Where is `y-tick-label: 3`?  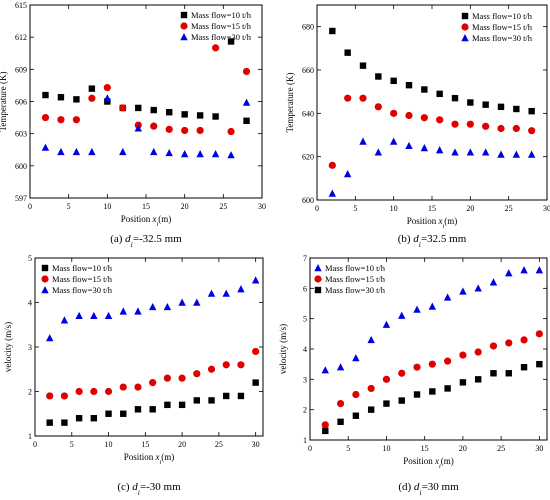
y-tick-label: 3 is located at coordinates (30, 347).